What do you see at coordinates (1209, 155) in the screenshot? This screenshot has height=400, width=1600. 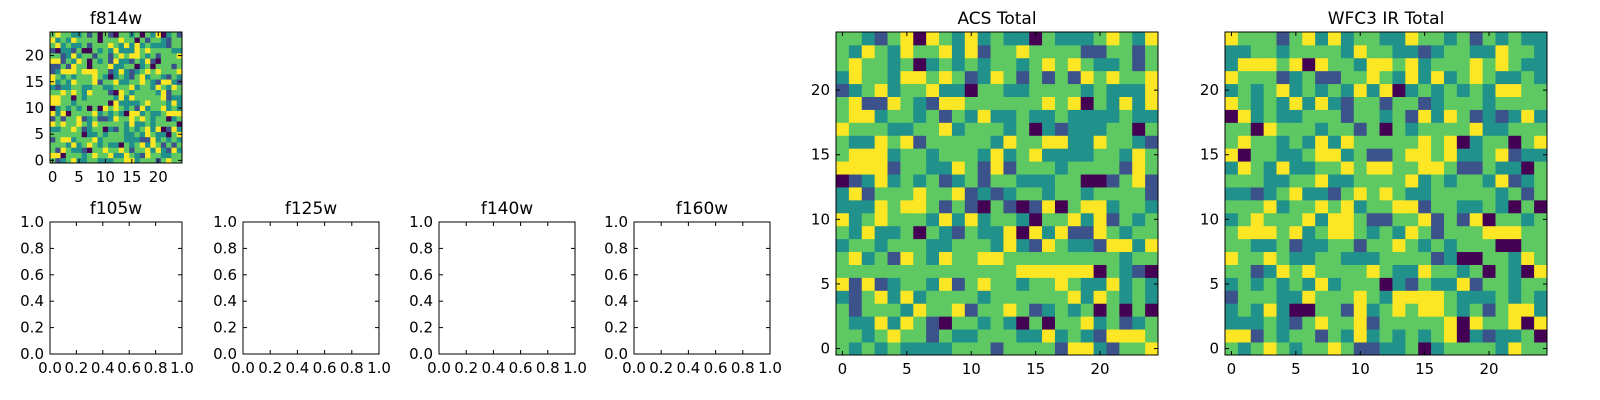 I see `y-tick-label: 15` at bounding box center [1209, 155].